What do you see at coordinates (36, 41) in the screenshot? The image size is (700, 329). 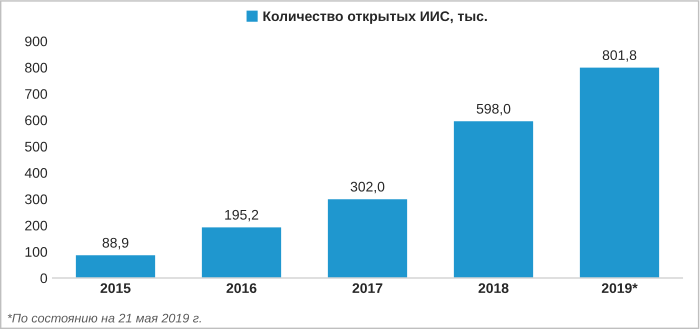 I see `y-tick-label: 900` at bounding box center [36, 41].